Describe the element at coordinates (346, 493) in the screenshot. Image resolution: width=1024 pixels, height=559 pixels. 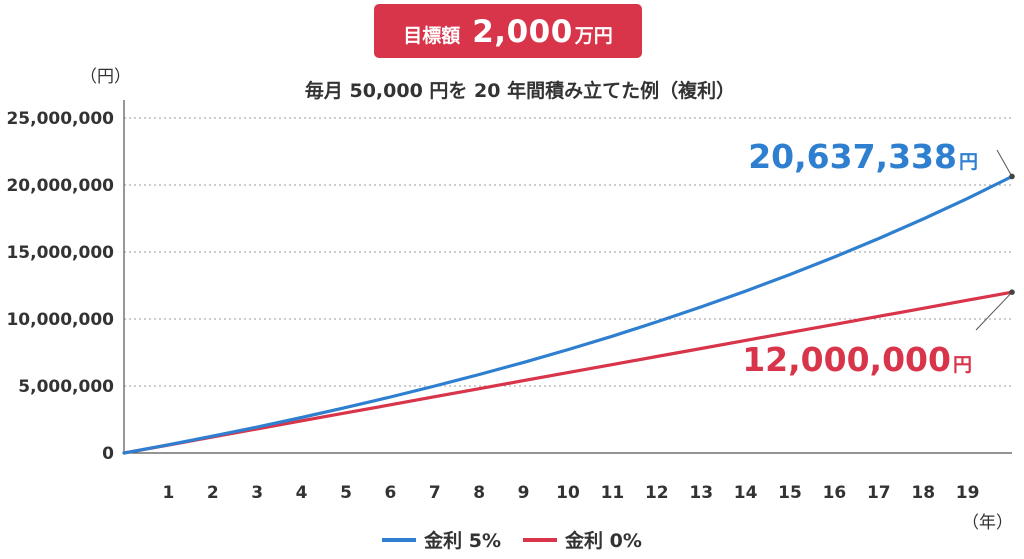
I see `x-tick-label: 5` at that location.